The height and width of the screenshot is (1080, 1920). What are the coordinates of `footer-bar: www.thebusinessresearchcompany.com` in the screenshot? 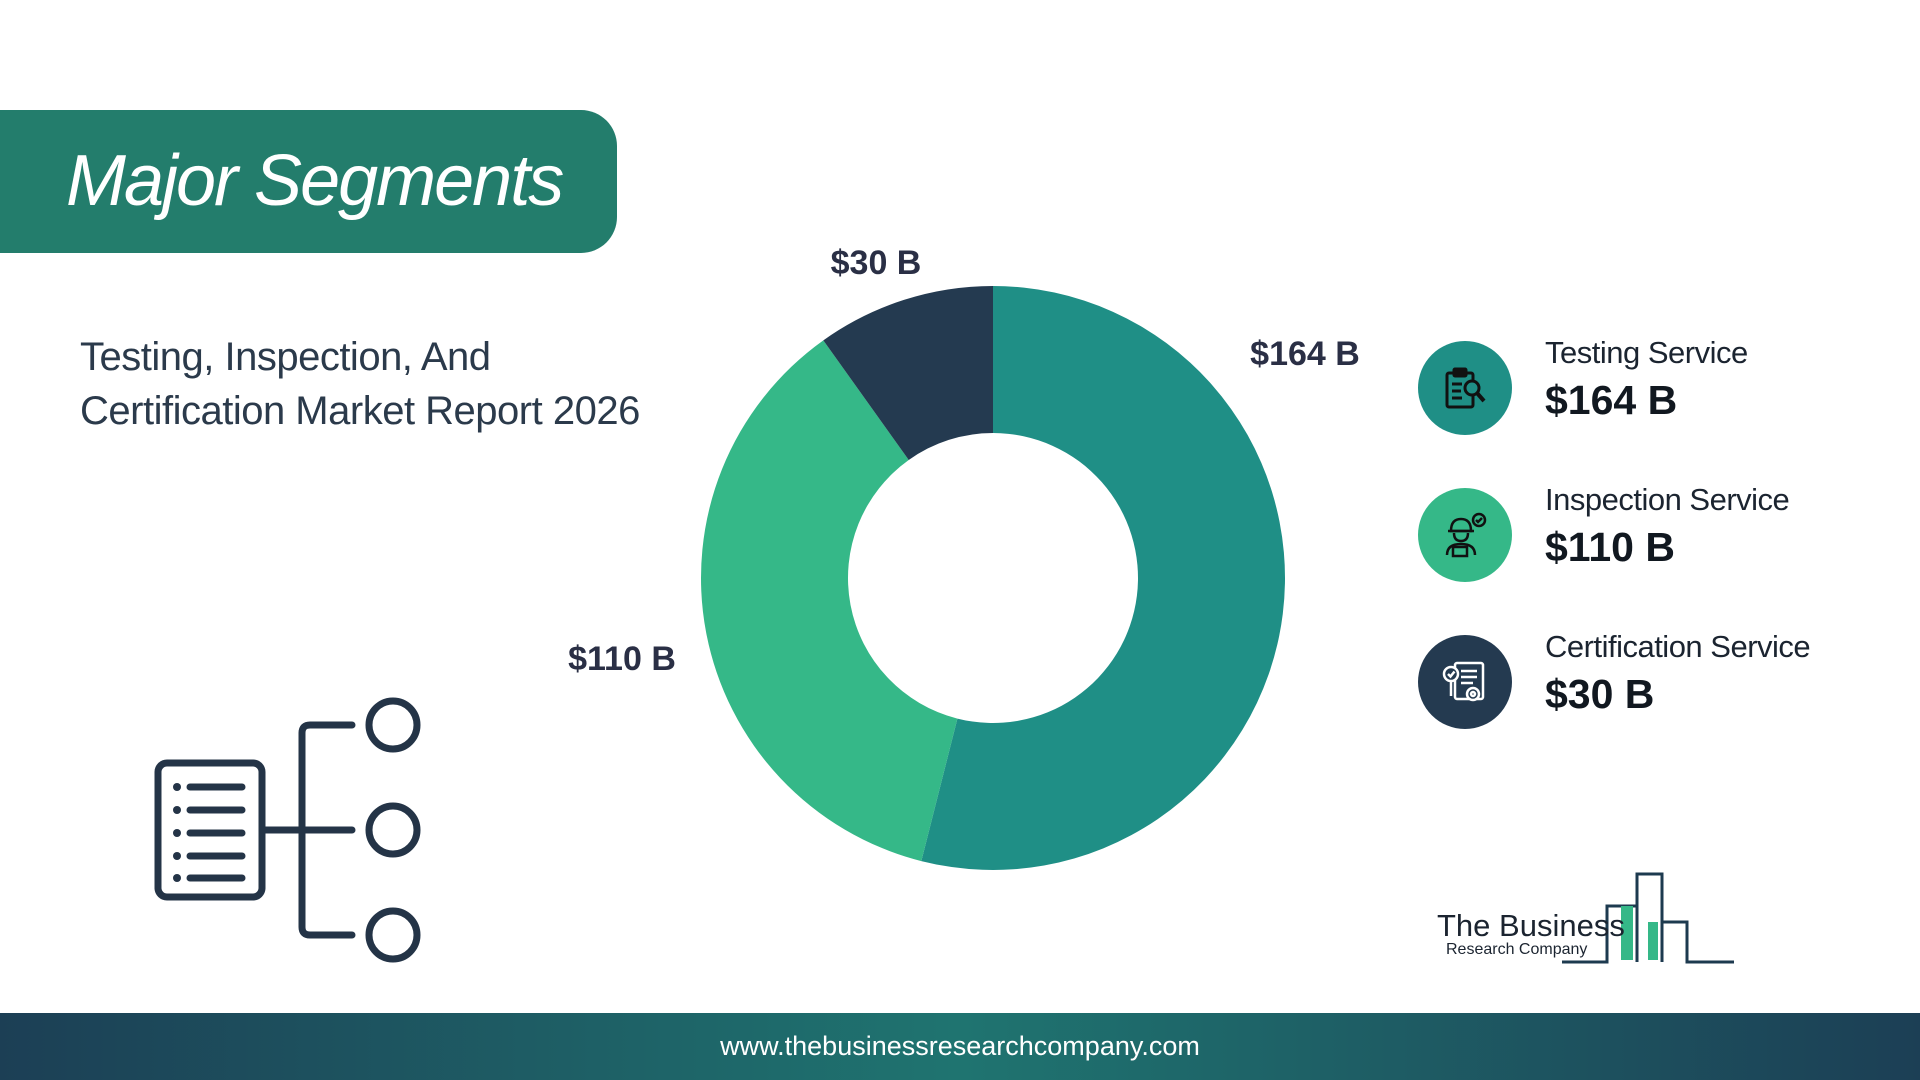 It's located at (960, 1046).